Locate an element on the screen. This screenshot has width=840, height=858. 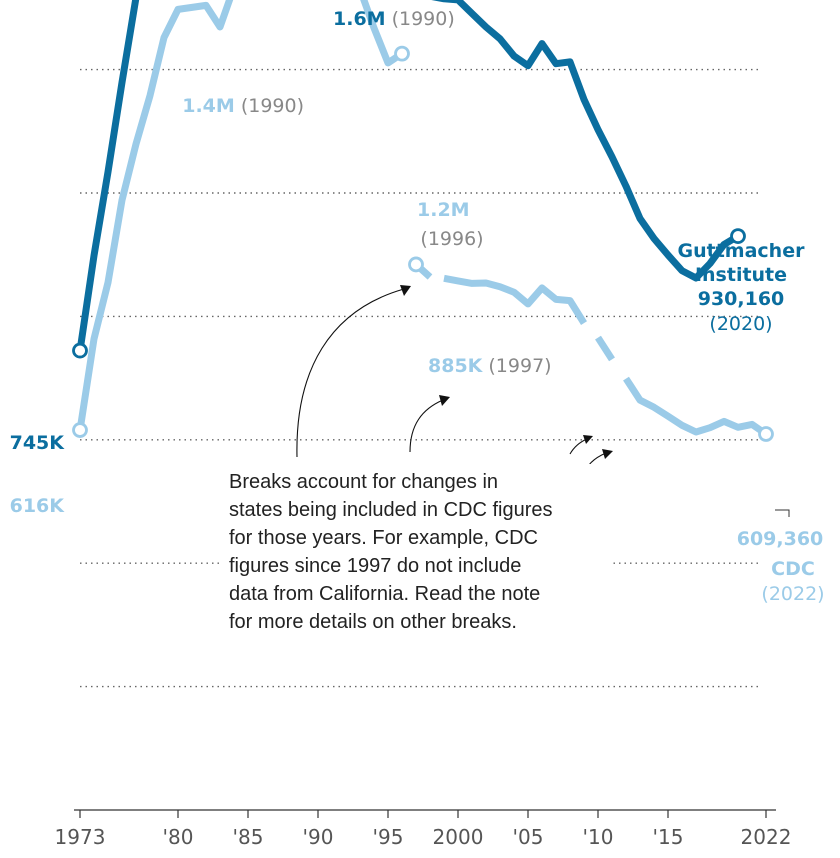
cdc-end-year: (2022) is located at coordinates (792, 594).